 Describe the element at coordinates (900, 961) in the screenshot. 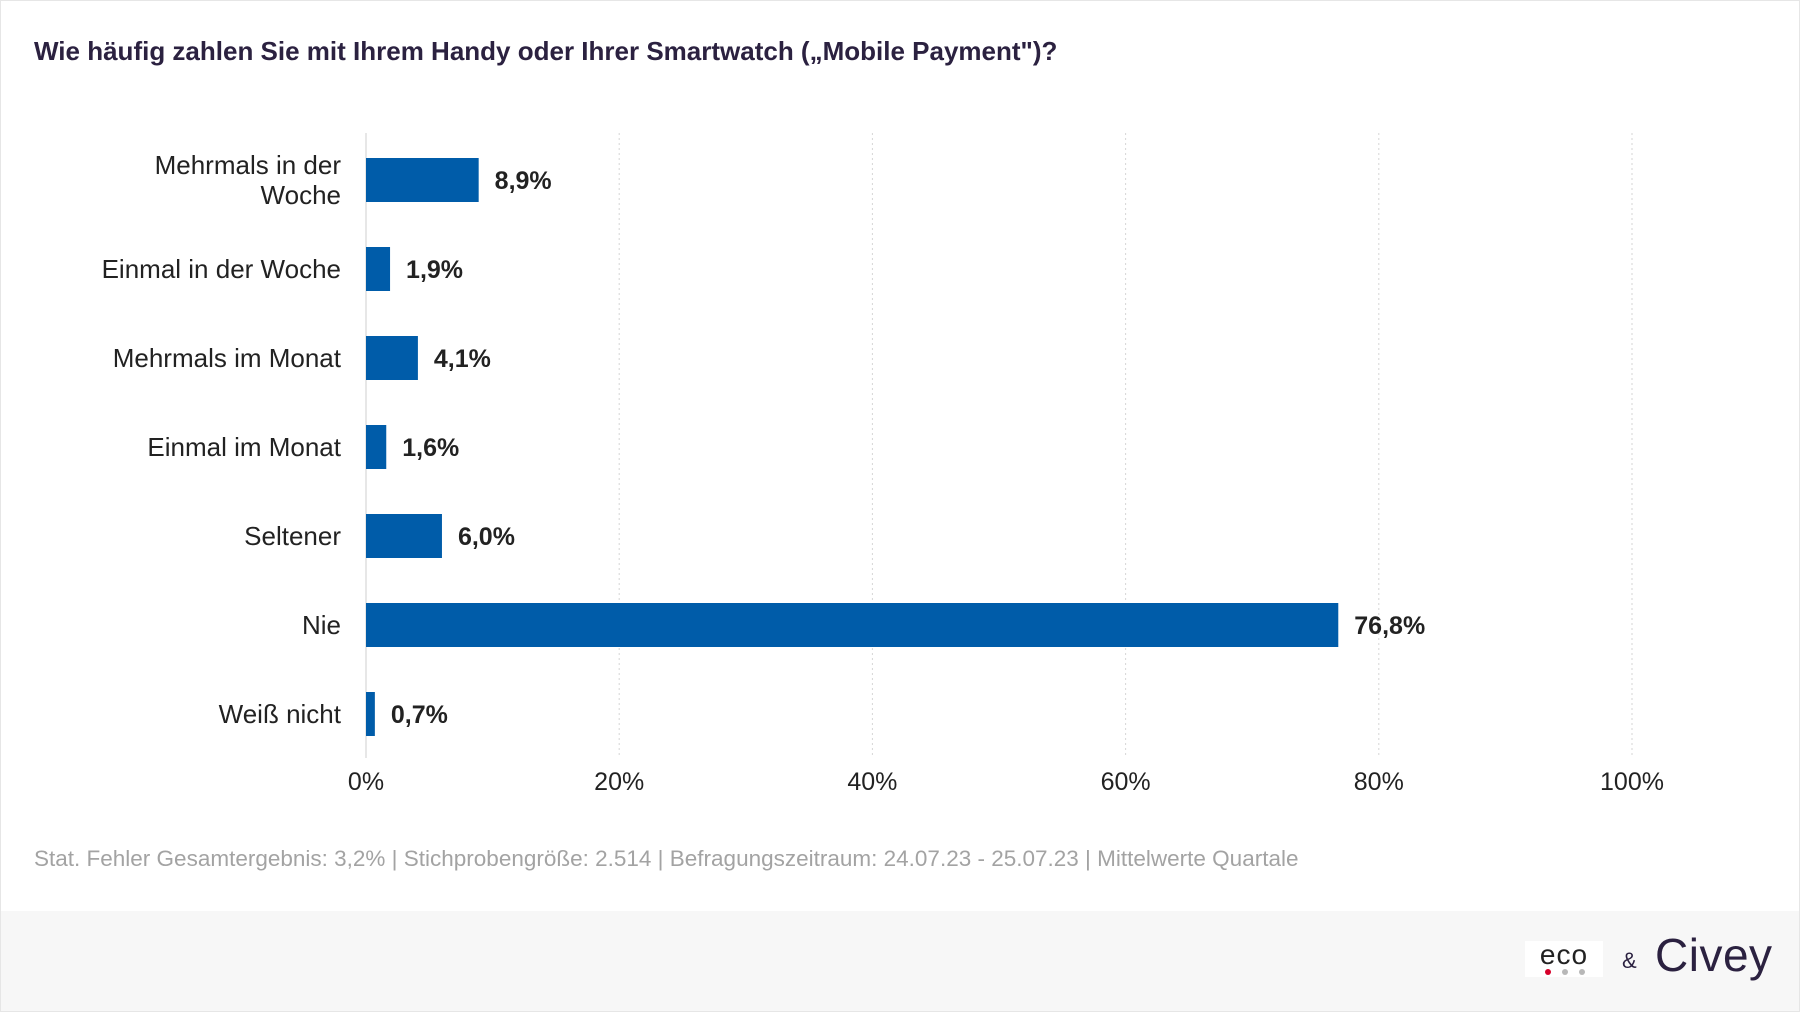

I see `footer-bar` at that location.